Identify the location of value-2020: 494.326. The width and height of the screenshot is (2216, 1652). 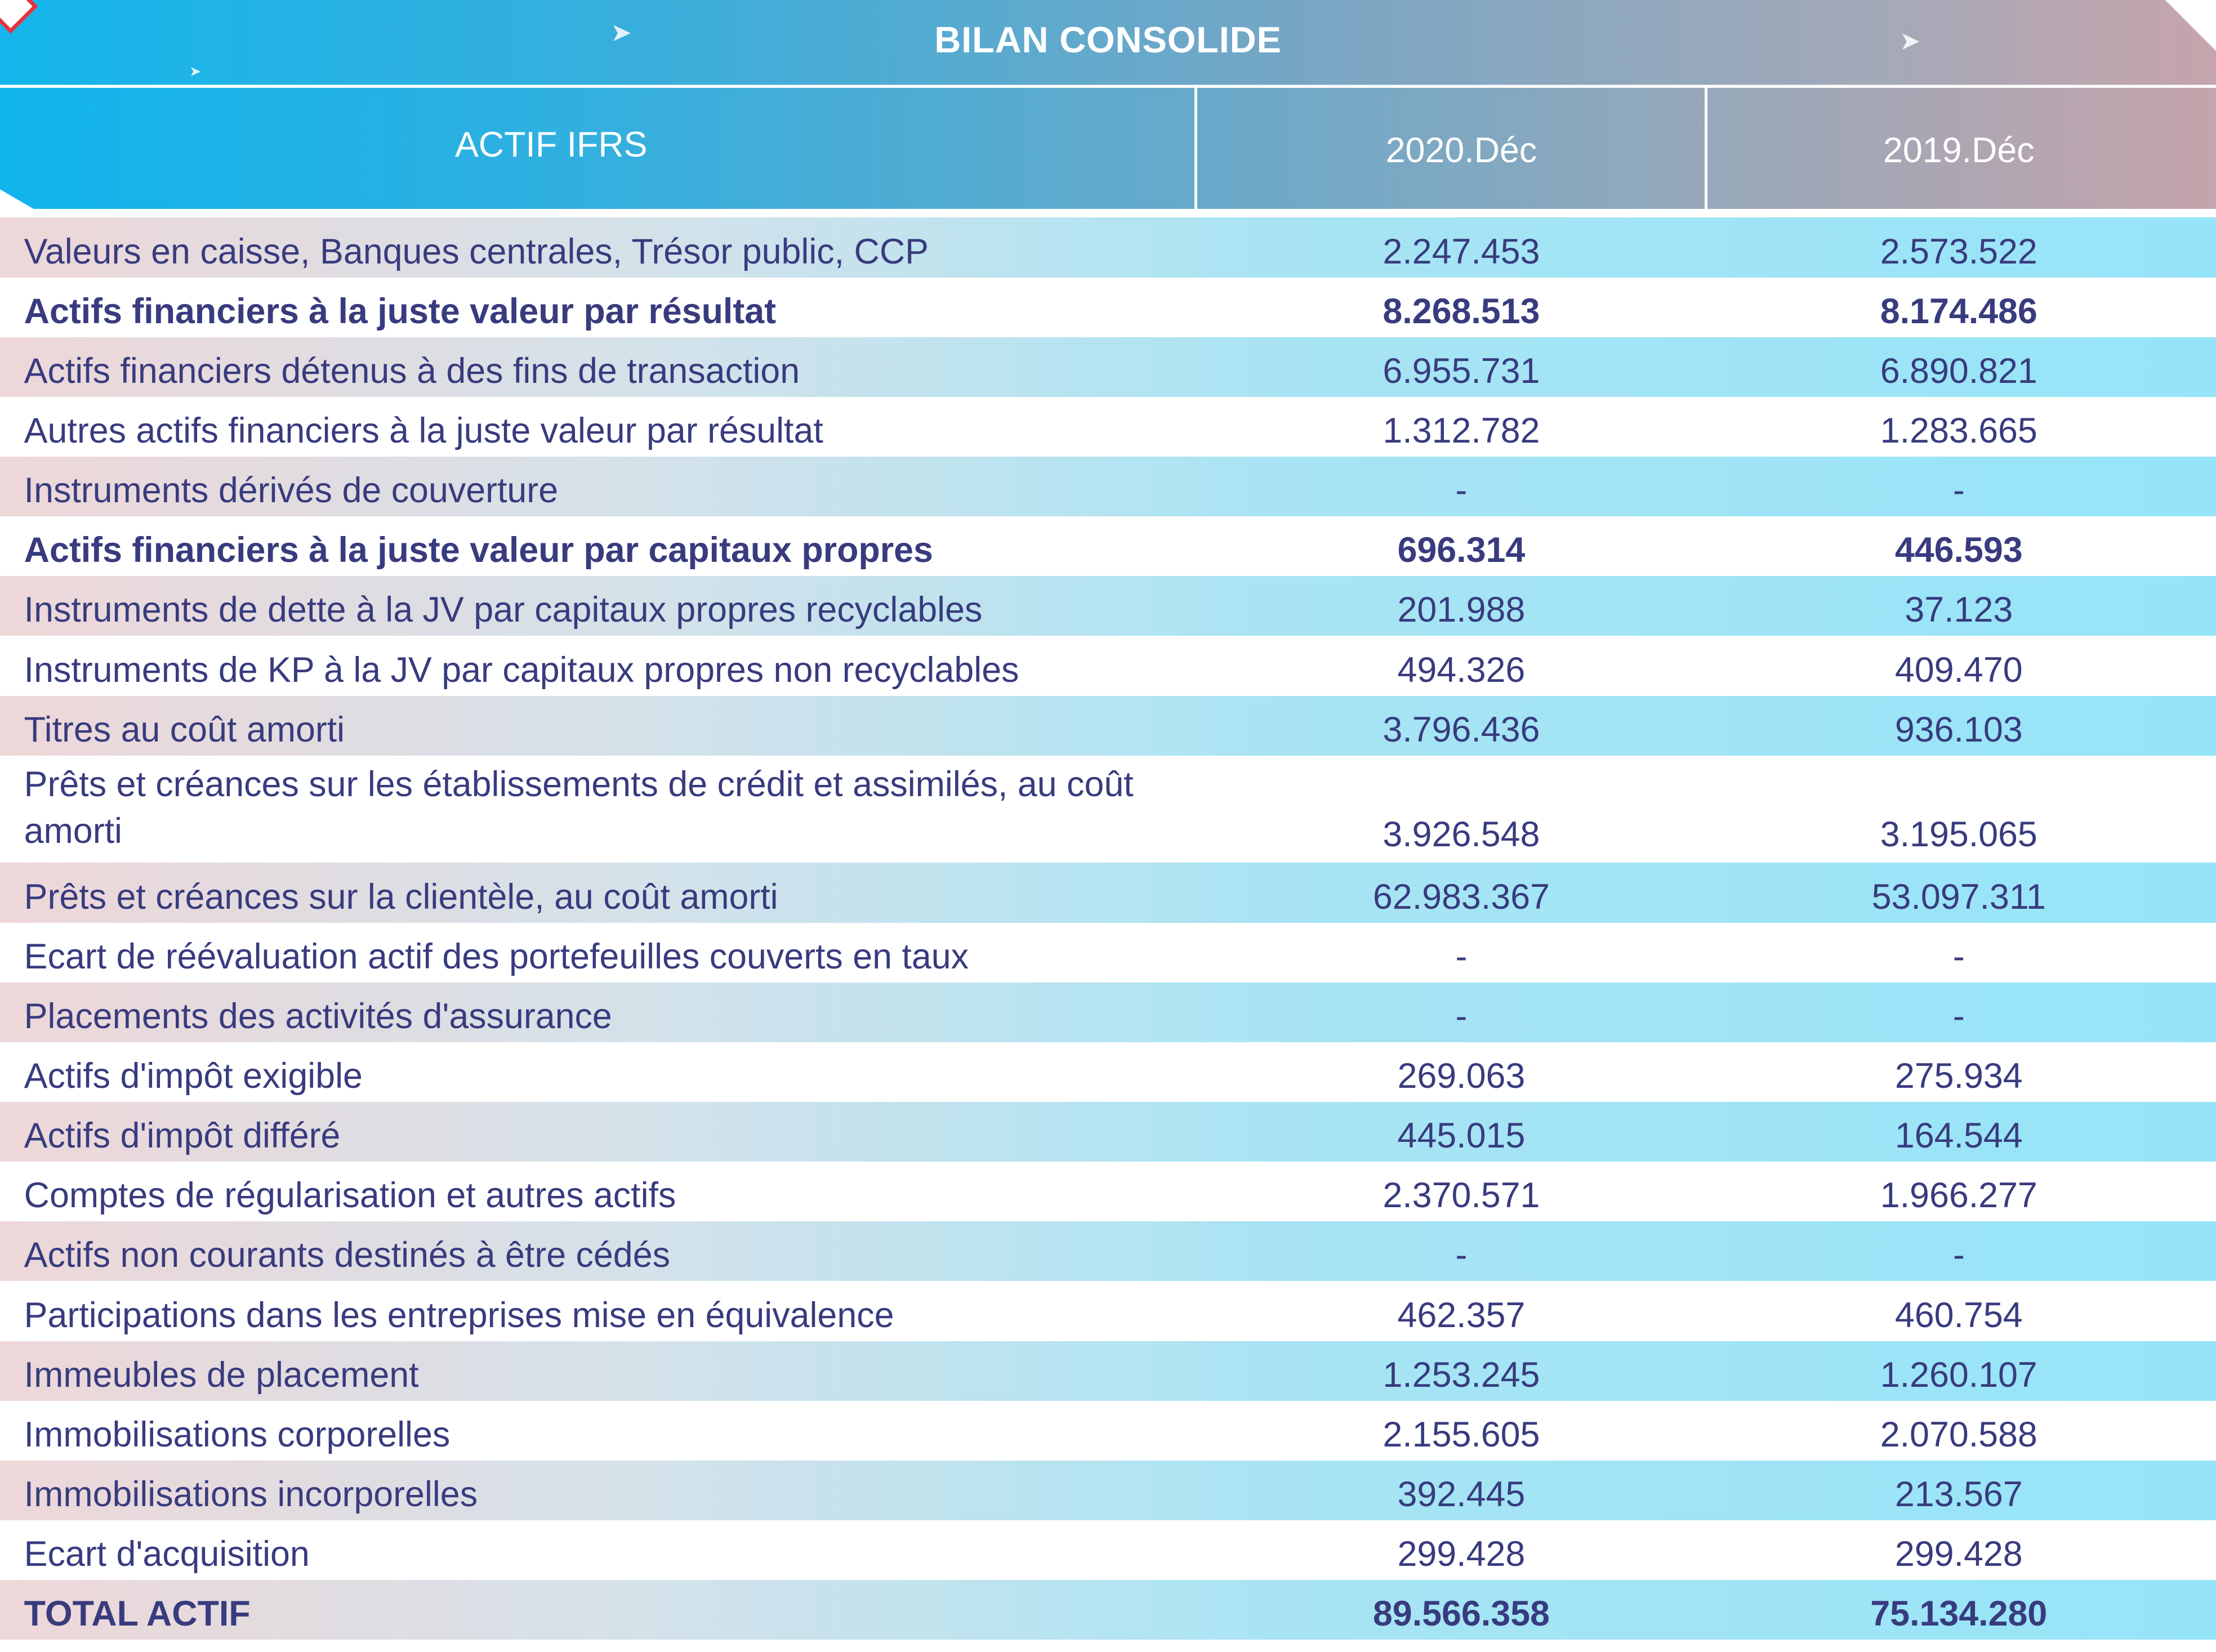
(1461, 670).